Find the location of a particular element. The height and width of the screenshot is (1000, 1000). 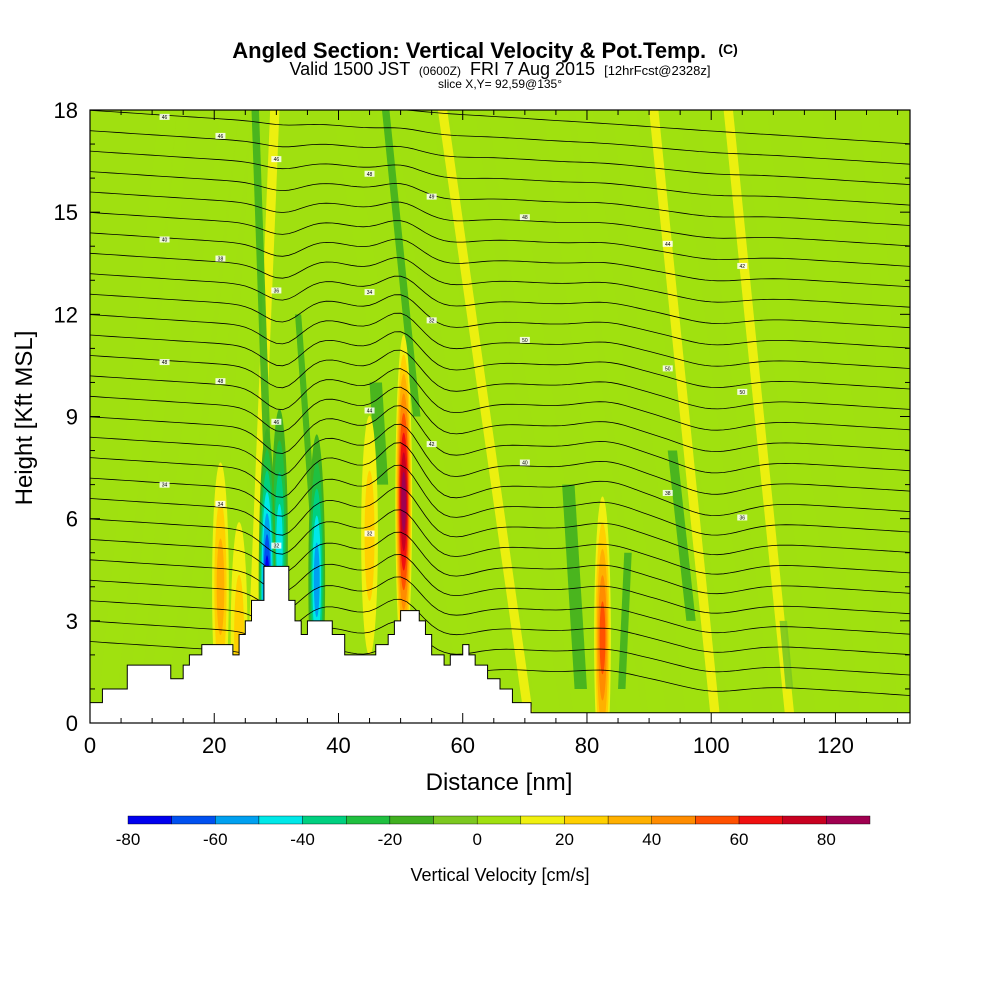

isentrope-label-4: 49 is located at coordinates (432, 198).